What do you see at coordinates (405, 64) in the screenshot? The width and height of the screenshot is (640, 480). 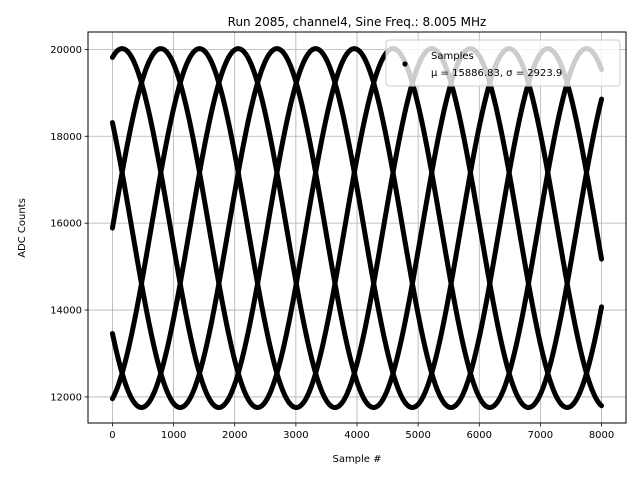 I see `legend-marker` at bounding box center [405, 64].